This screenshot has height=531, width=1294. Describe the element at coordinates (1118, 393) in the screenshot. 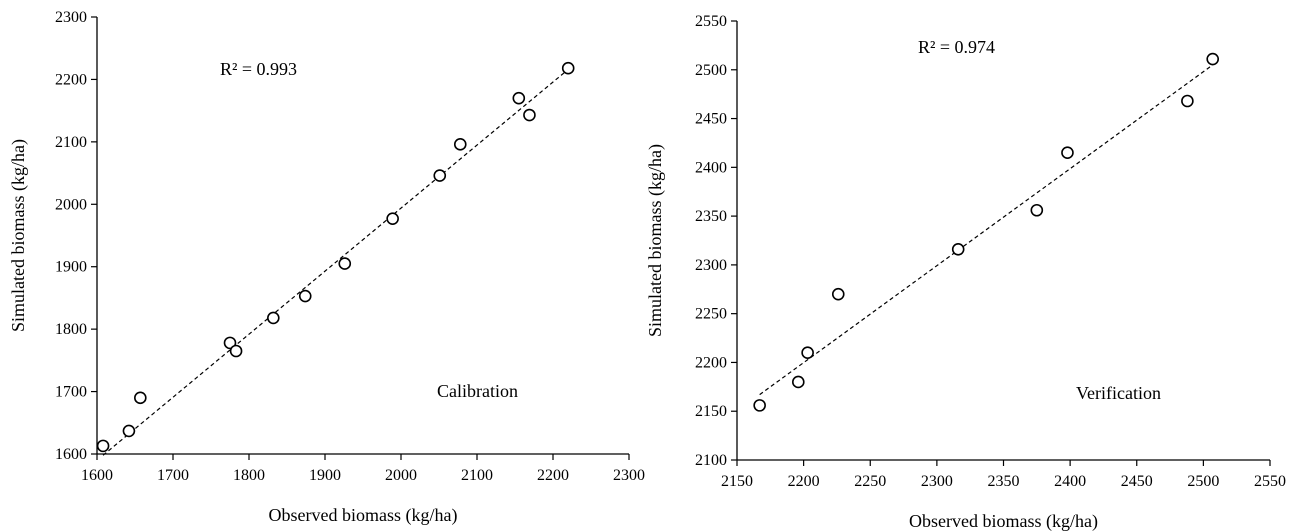

I see `panel-label: Verification` at that location.